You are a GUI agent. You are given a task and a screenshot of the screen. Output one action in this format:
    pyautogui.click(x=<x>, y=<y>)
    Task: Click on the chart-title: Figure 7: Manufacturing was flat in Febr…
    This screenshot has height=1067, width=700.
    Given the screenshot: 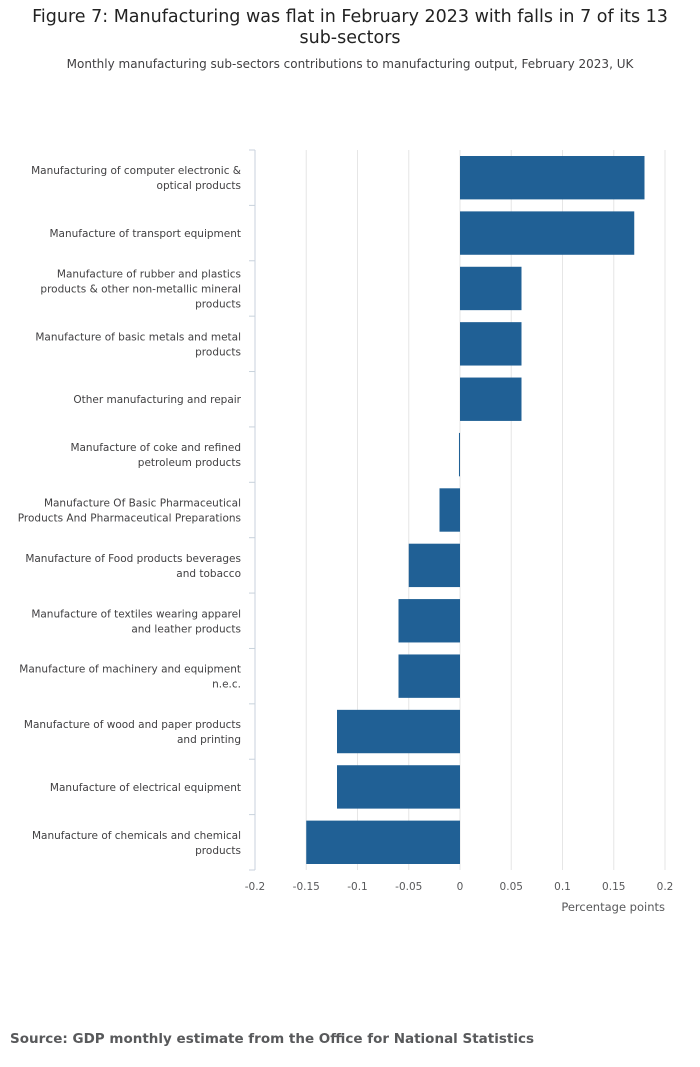 What is the action you would take?
    pyautogui.click(x=350, y=27)
    